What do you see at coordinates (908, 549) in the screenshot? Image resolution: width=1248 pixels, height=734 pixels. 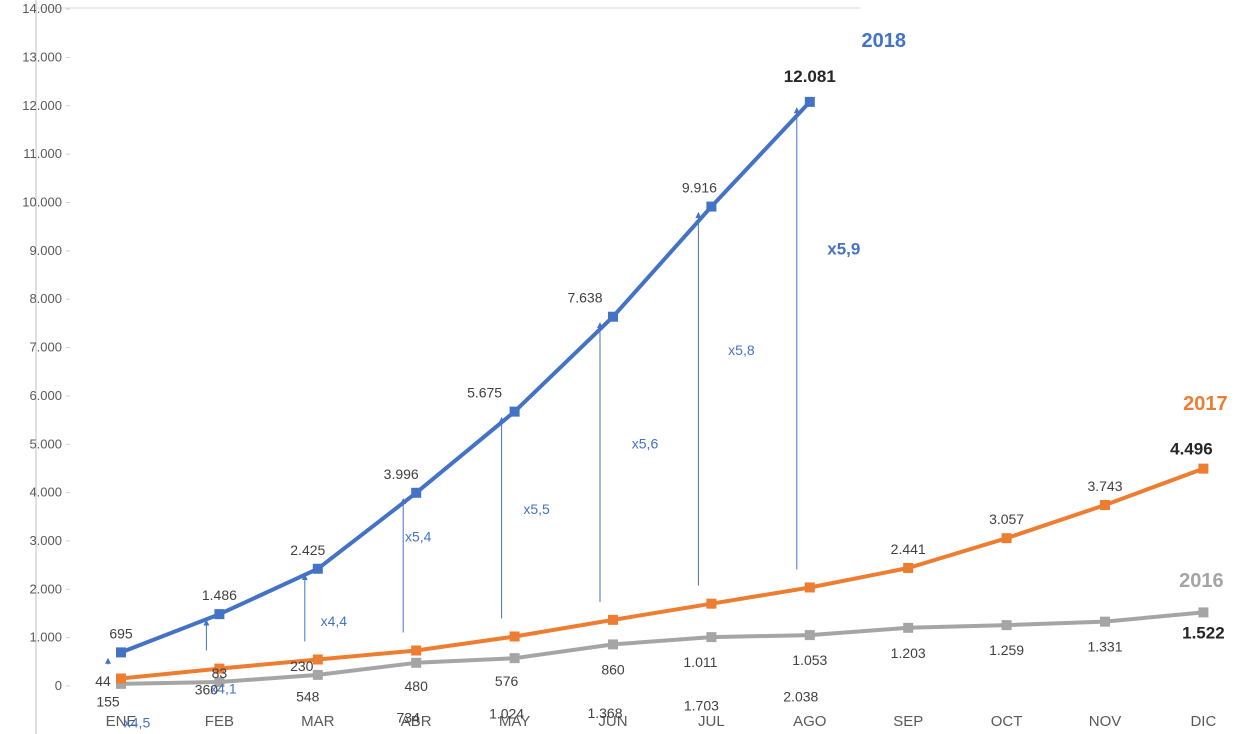 I see `data-label-2017: 2.441` at bounding box center [908, 549].